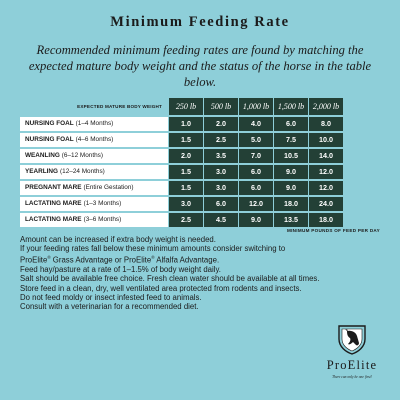  I want to click on table-cell: 5.0, so click(256, 139).